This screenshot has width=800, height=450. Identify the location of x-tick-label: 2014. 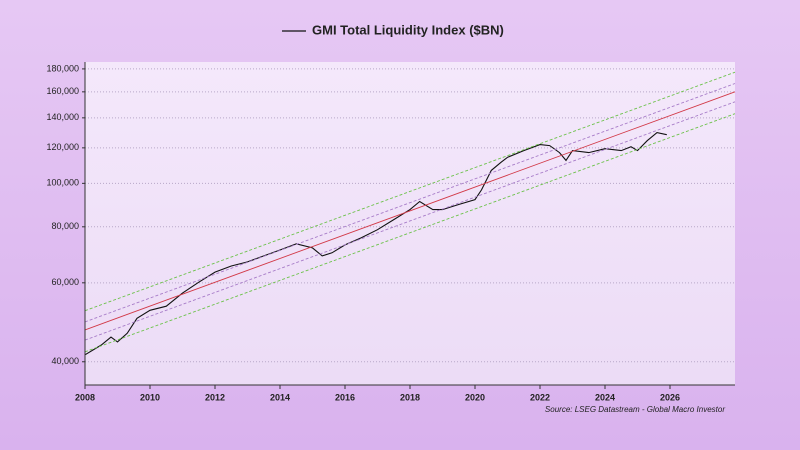
(280, 397).